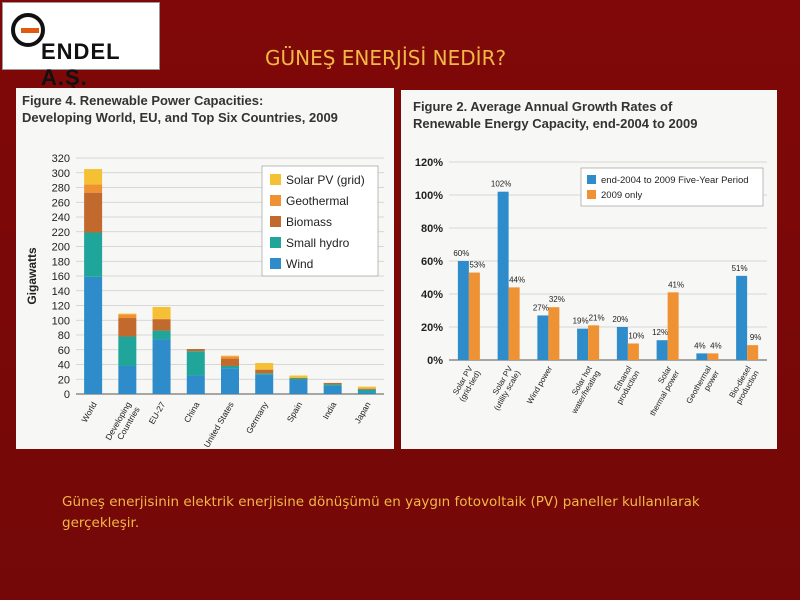 The height and width of the screenshot is (600, 800). What do you see at coordinates (543, 106) in the screenshot?
I see `figure2-title-line1: Figure 2. Average Annual Growth Rates of` at bounding box center [543, 106].